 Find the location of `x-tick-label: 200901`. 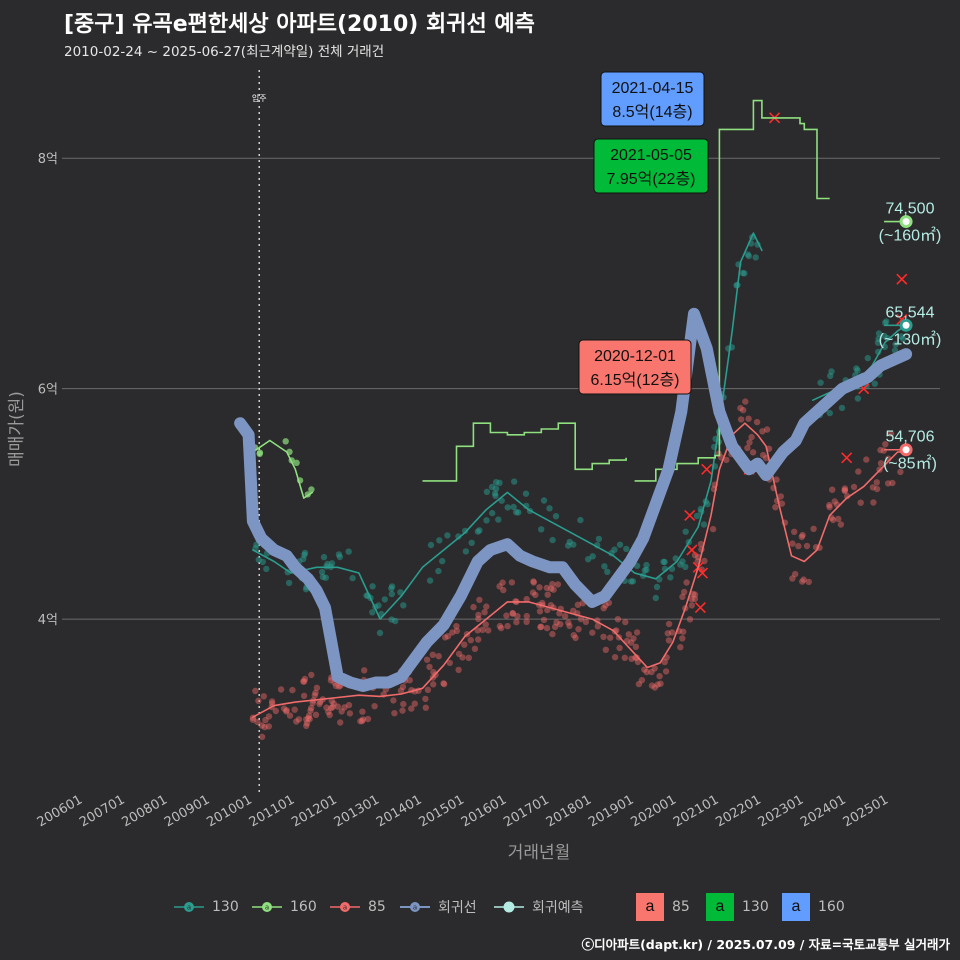

x-tick-label: 200901 is located at coordinates (187, 811).